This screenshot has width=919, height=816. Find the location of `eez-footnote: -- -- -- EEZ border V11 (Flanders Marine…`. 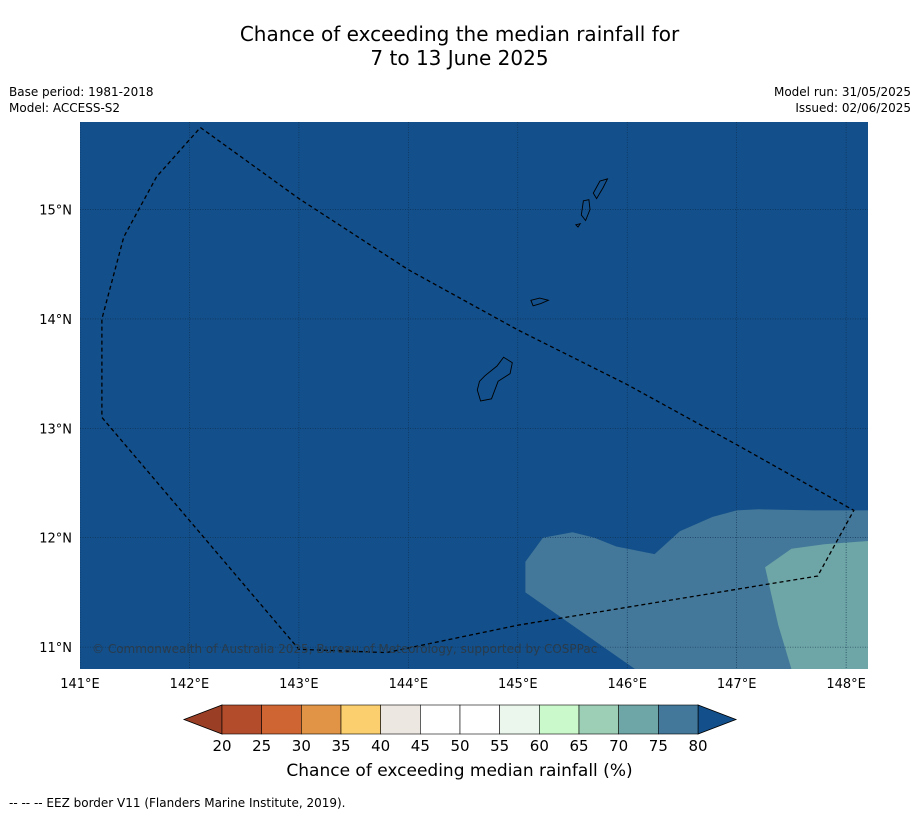

eez-footnote: -- -- -- EEZ border V11 (Flanders Marine… is located at coordinates (177, 803).